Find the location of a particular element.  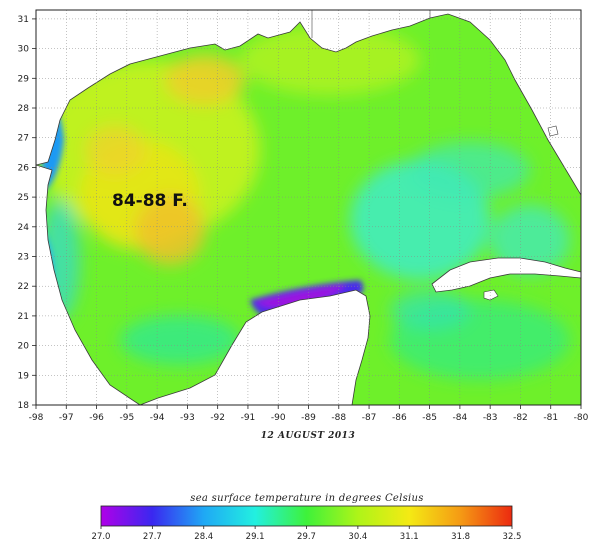

lon-tick-label: -90 is located at coordinates (278, 418).